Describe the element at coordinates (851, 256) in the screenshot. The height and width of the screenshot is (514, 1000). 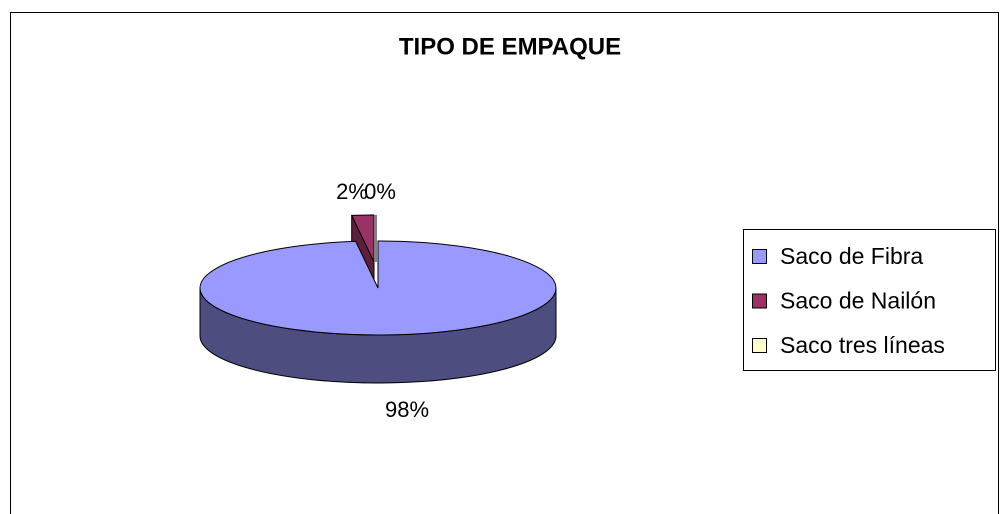
I see `legend-label: Saco de Fibra` at that location.